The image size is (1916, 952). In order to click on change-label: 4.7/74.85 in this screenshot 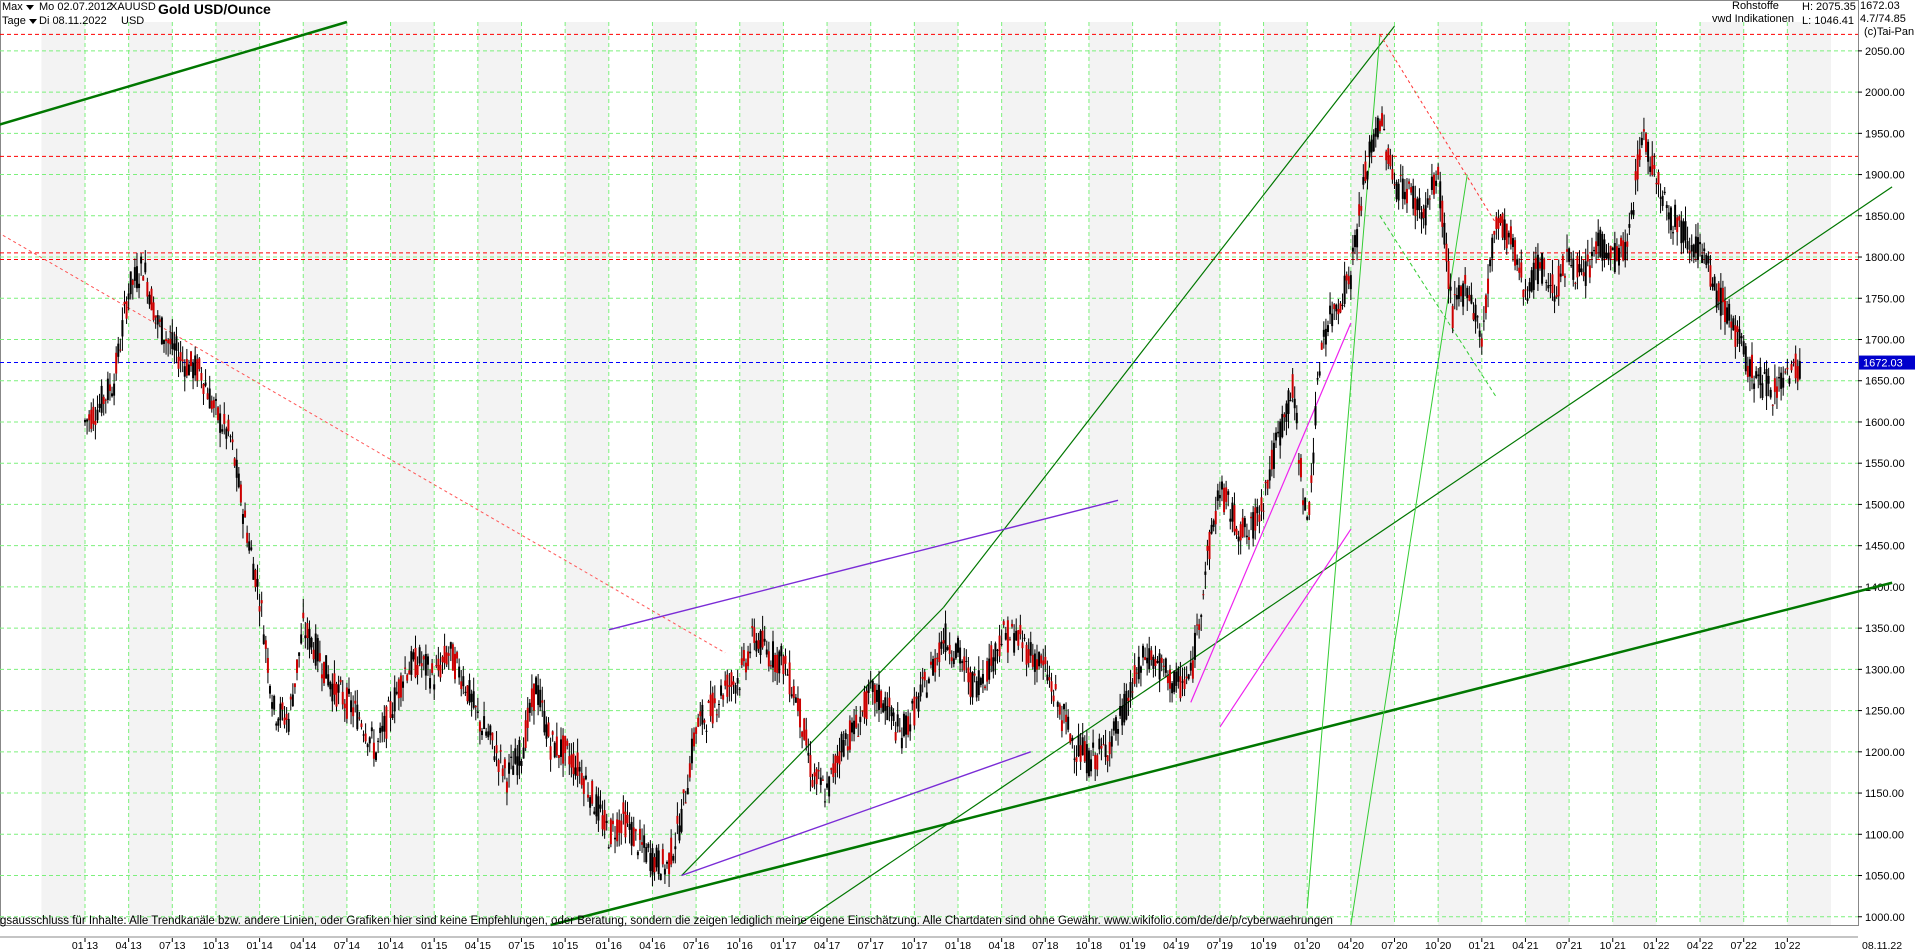, I will do `click(1883, 19)`.